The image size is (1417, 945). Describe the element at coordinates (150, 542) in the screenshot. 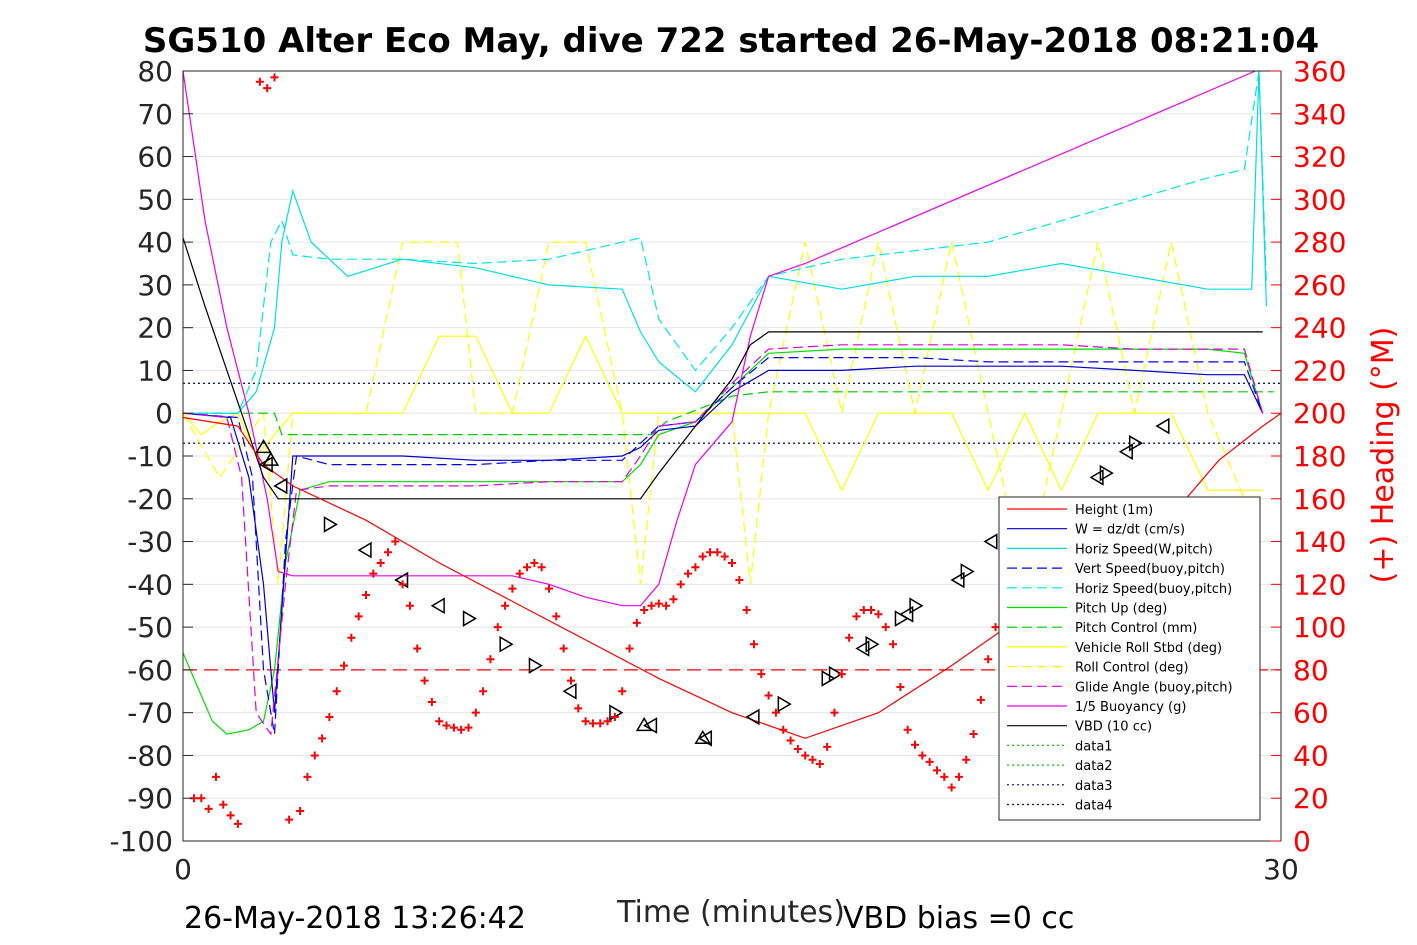

I see `y-tick-label: -30` at that location.